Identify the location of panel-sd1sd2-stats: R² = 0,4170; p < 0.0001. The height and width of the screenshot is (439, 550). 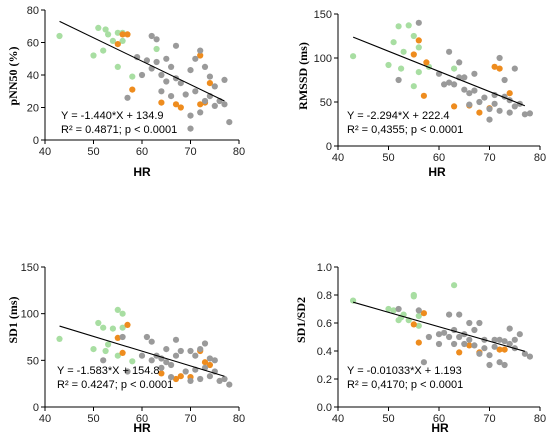
(405, 385).